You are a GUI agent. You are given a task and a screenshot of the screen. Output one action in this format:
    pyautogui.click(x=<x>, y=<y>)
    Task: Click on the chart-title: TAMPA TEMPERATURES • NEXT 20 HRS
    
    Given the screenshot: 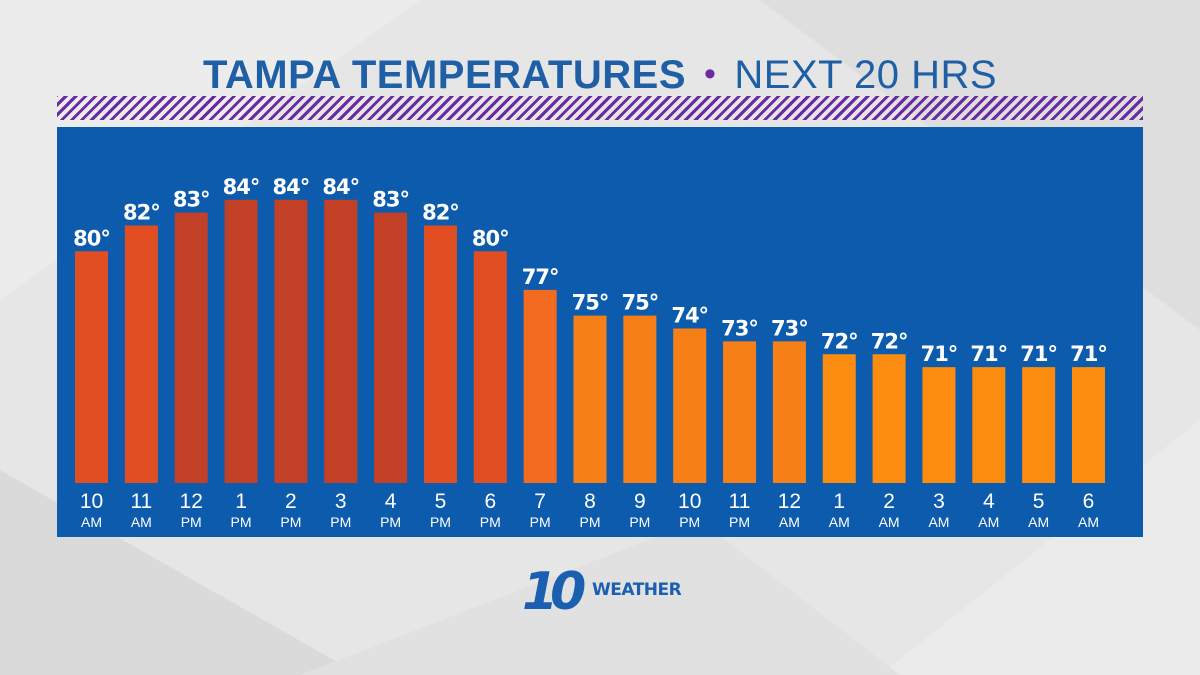 What is the action you would take?
    pyautogui.click(x=600, y=74)
    